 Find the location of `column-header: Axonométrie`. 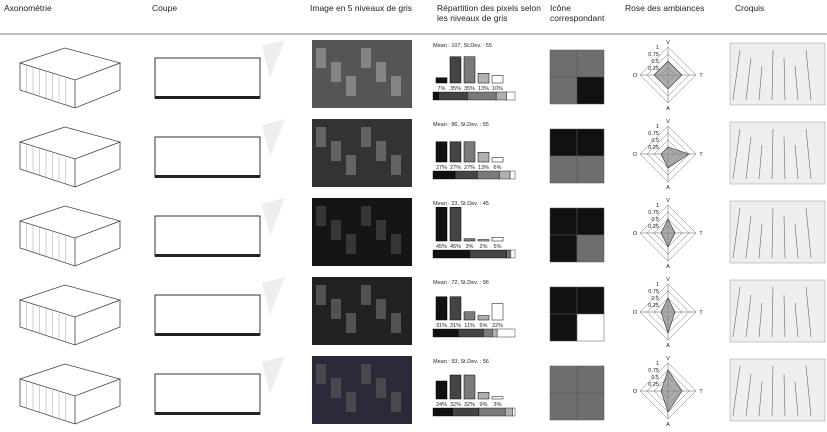

column-header: Axonométrie is located at coordinates (28, 8).